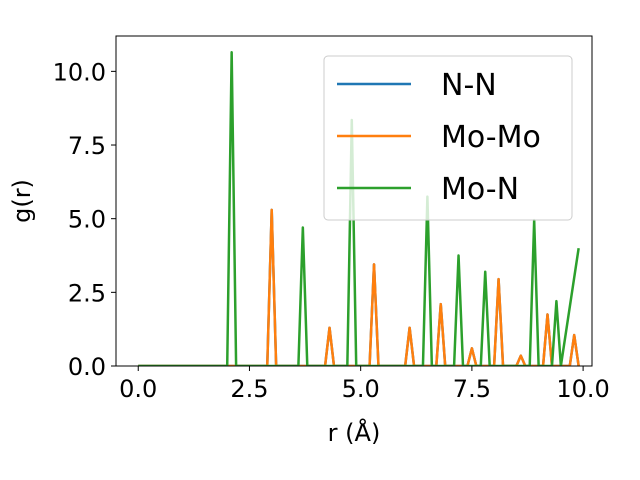 This screenshot has height=480, width=640. What do you see at coordinates (361, 389) in the screenshot?
I see `x-tick-label: 5.0` at bounding box center [361, 389].